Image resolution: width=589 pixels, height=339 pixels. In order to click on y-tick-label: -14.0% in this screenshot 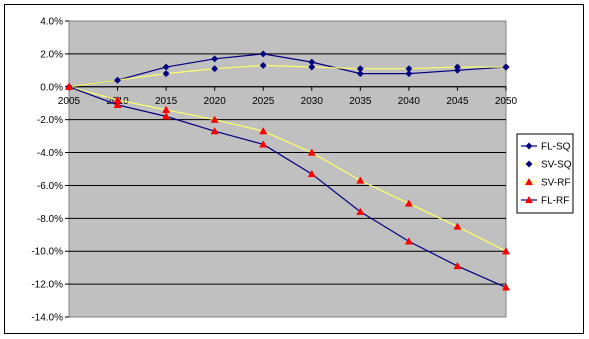, I will do `click(47, 318)`.